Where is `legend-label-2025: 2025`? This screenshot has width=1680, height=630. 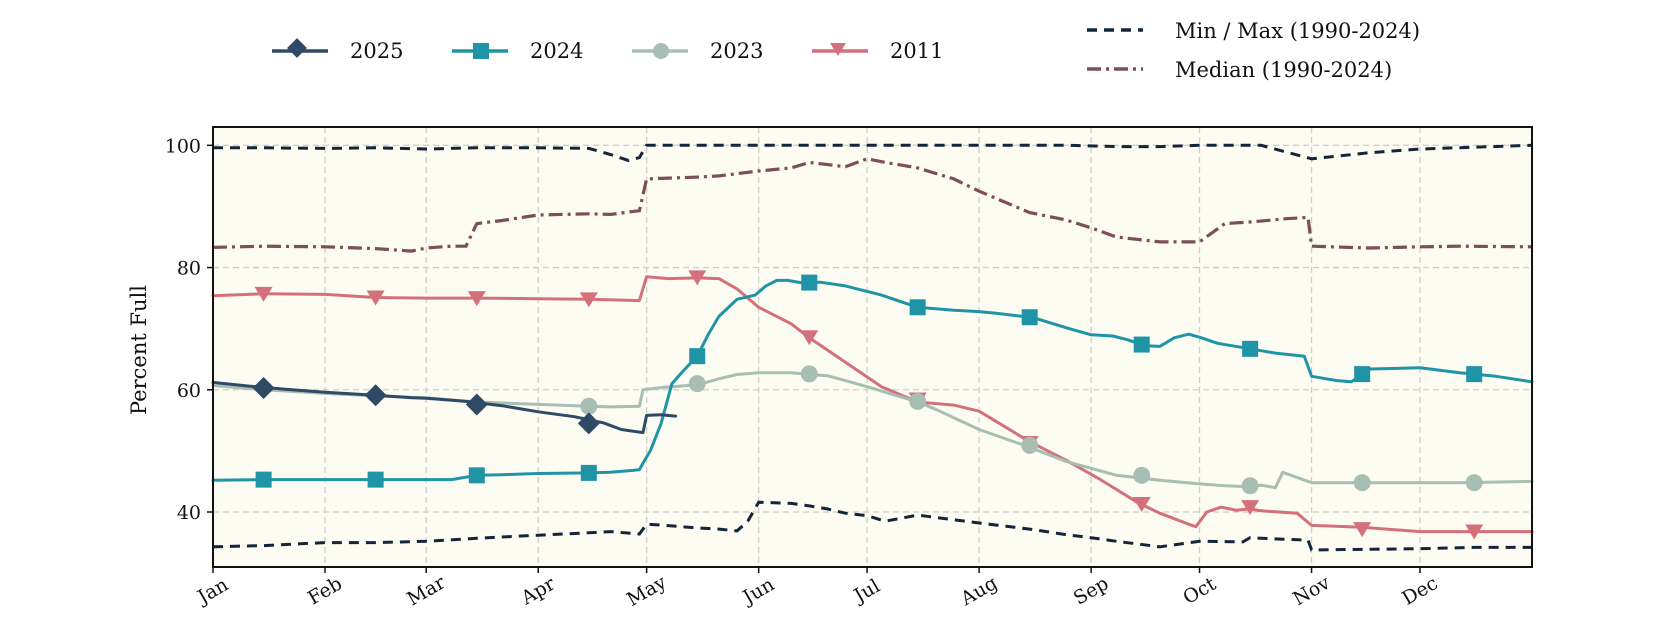
legend-label-2025: 2025 is located at coordinates (376, 51).